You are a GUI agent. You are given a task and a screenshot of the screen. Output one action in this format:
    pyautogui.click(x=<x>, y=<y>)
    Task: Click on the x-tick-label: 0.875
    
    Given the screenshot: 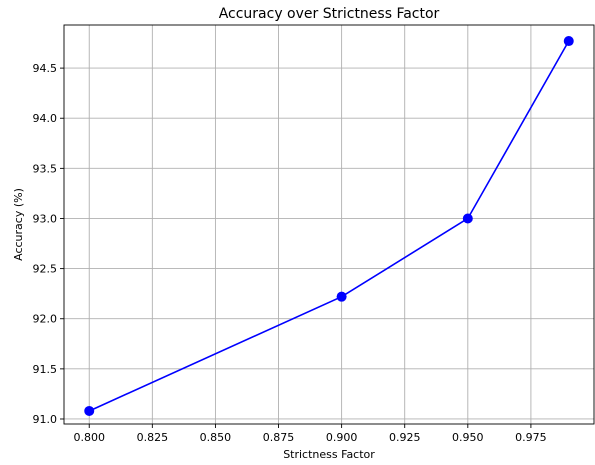 What is the action you would take?
    pyautogui.click(x=279, y=437)
    